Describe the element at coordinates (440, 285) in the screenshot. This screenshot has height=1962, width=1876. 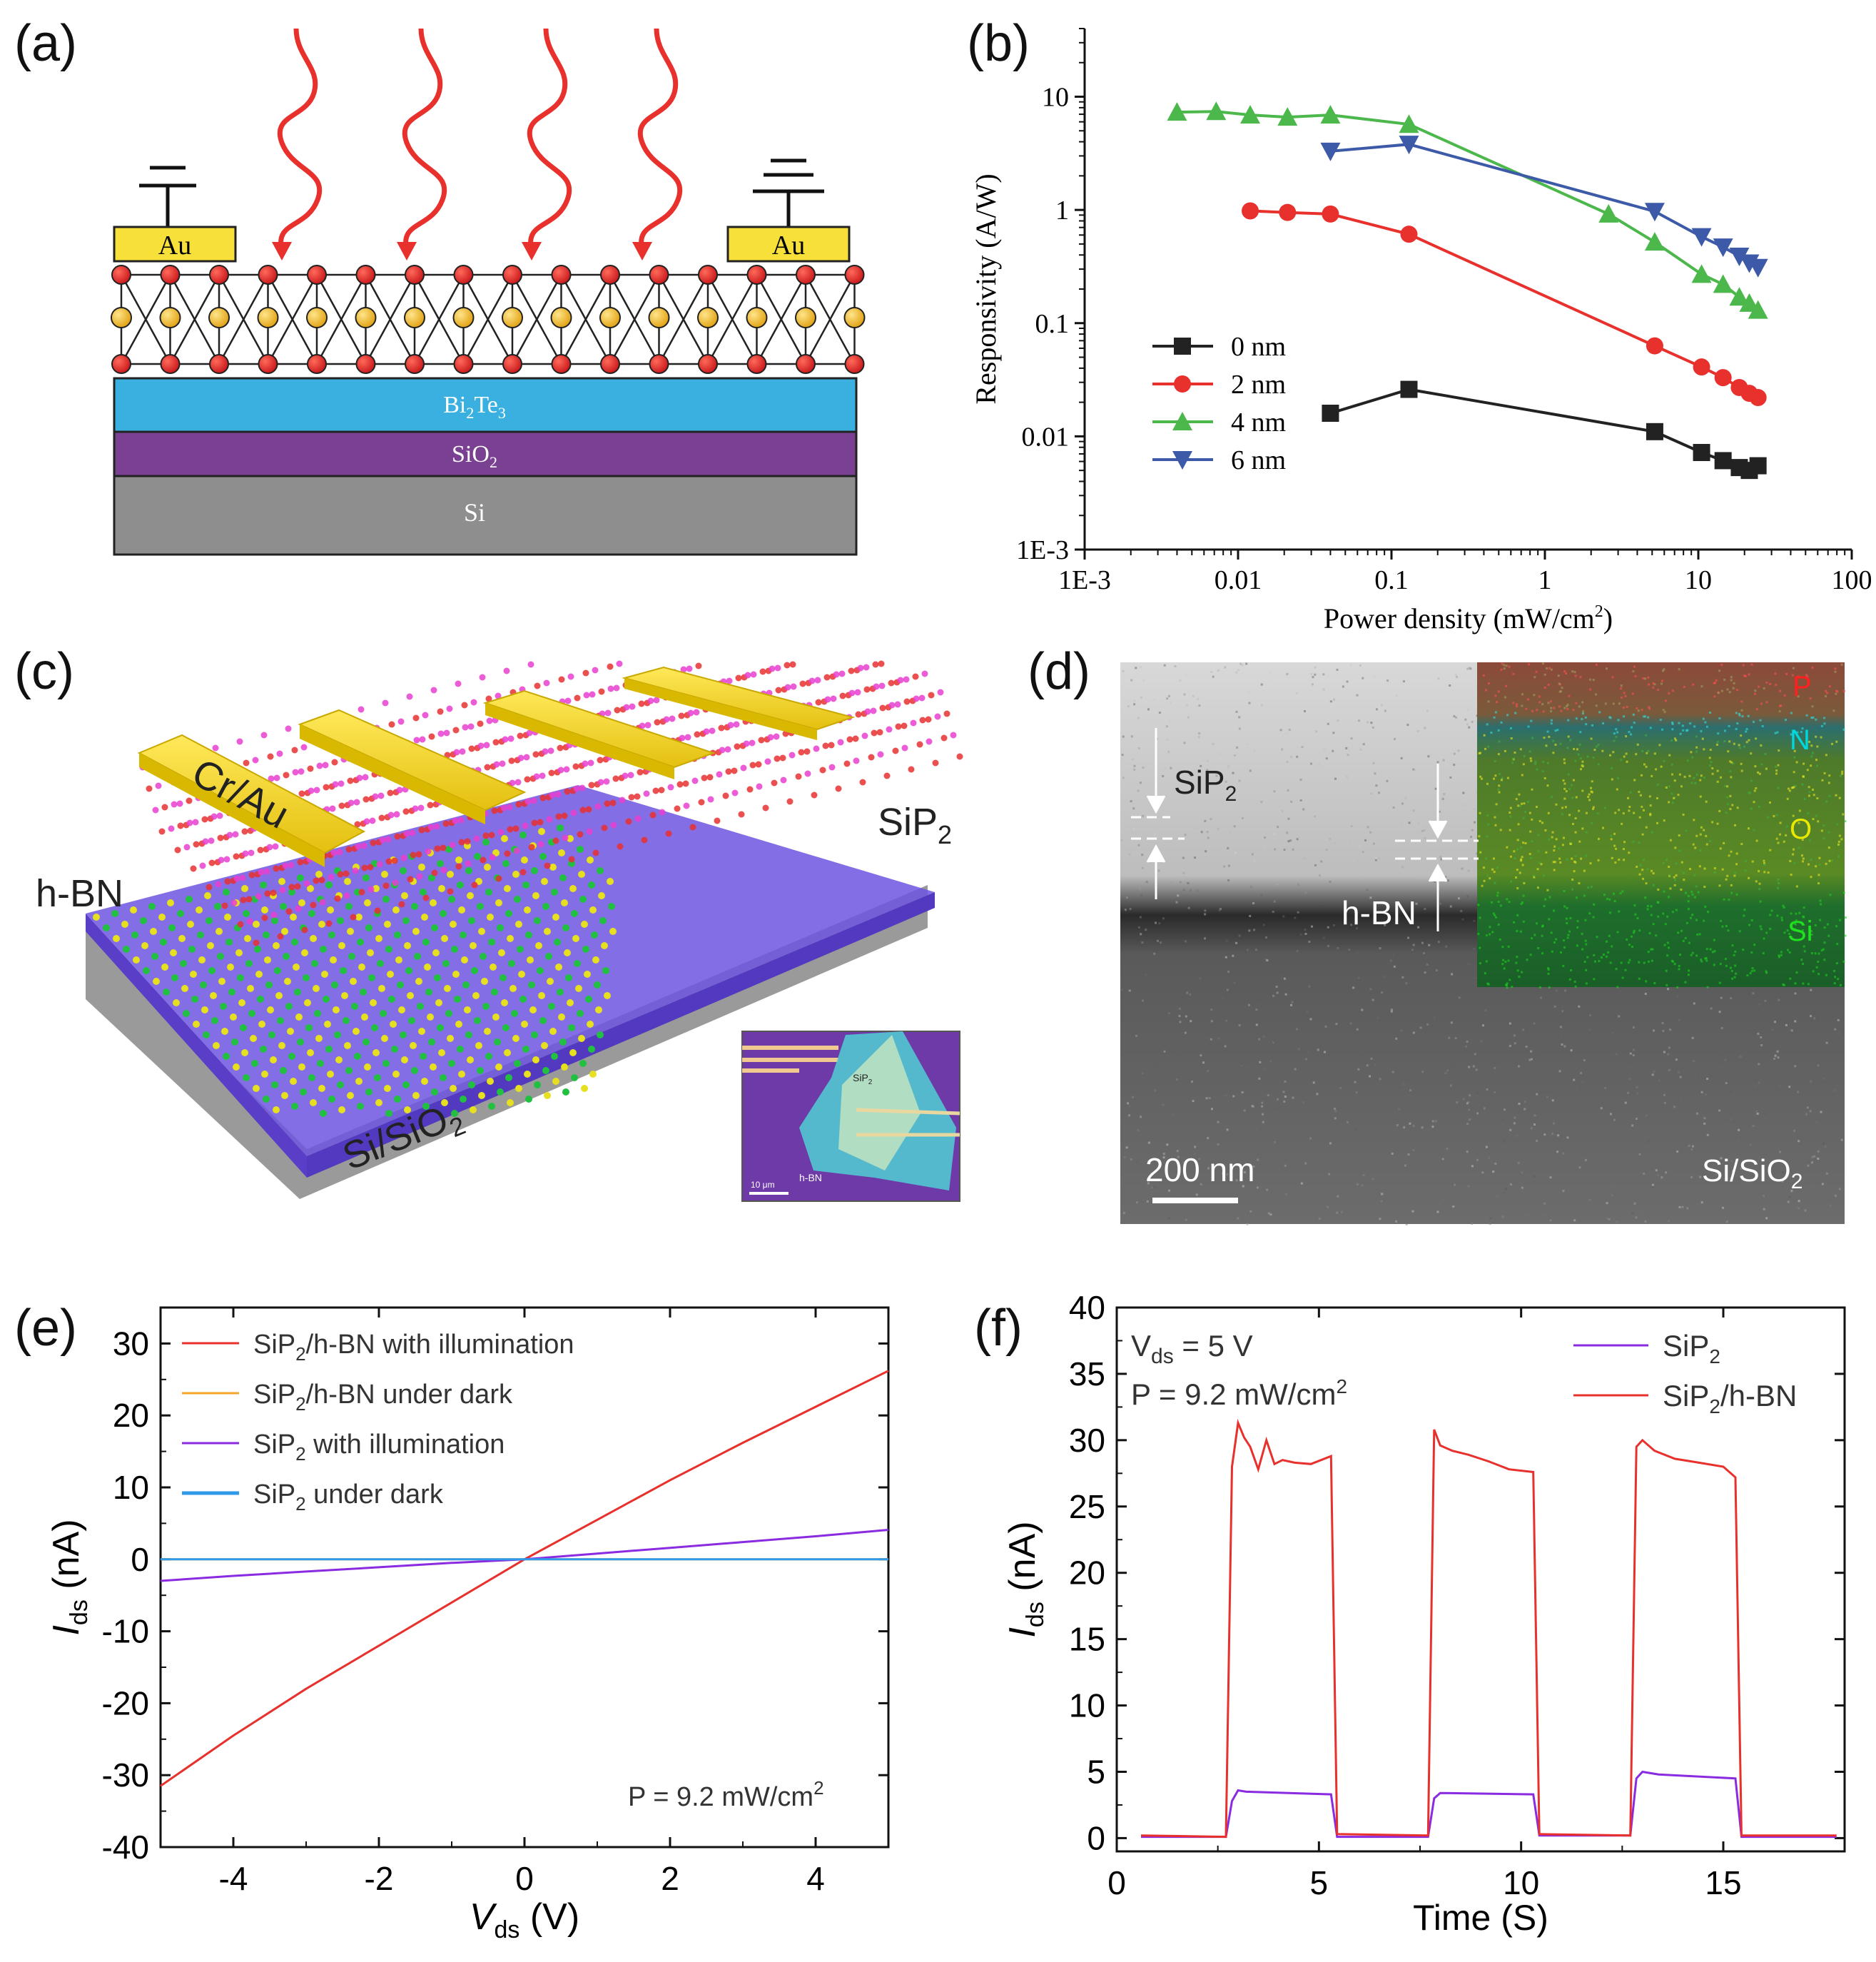
I see `panel-a-device-schematic: (a) Au` at that location.